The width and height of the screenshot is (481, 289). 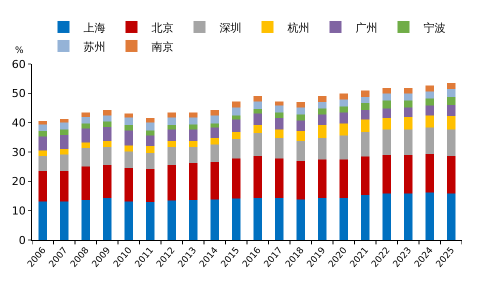 What do you see at coordinates (19, 152) in the screenshot?
I see `y-tick-label: 30` at bounding box center [19, 152].